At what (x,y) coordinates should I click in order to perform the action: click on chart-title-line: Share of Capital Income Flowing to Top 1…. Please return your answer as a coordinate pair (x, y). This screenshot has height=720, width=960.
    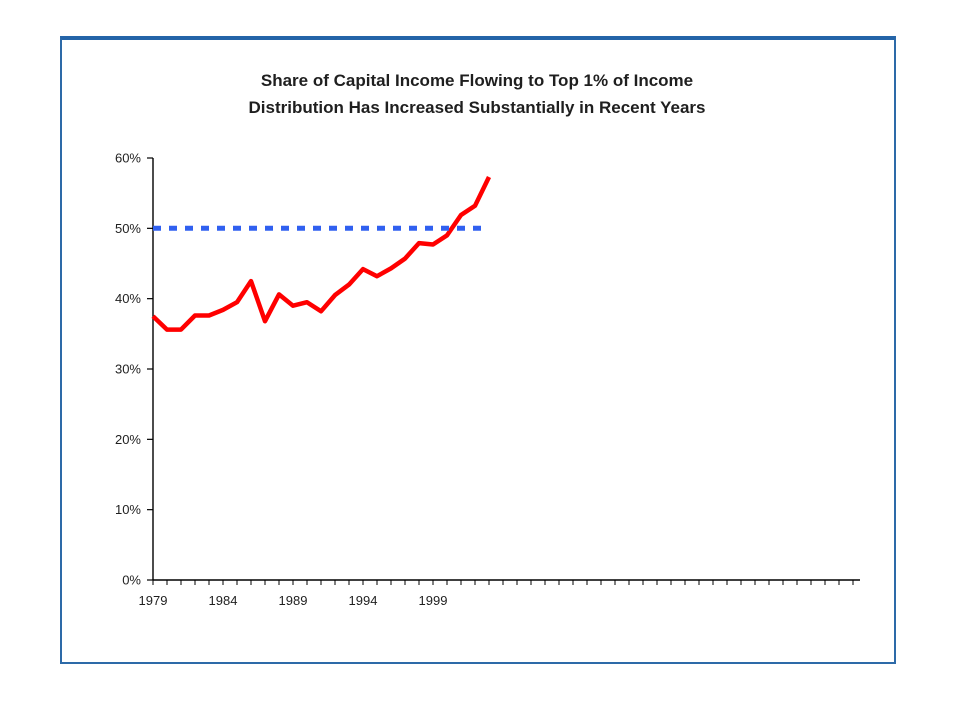
    Looking at the image, I should click on (477, 80).